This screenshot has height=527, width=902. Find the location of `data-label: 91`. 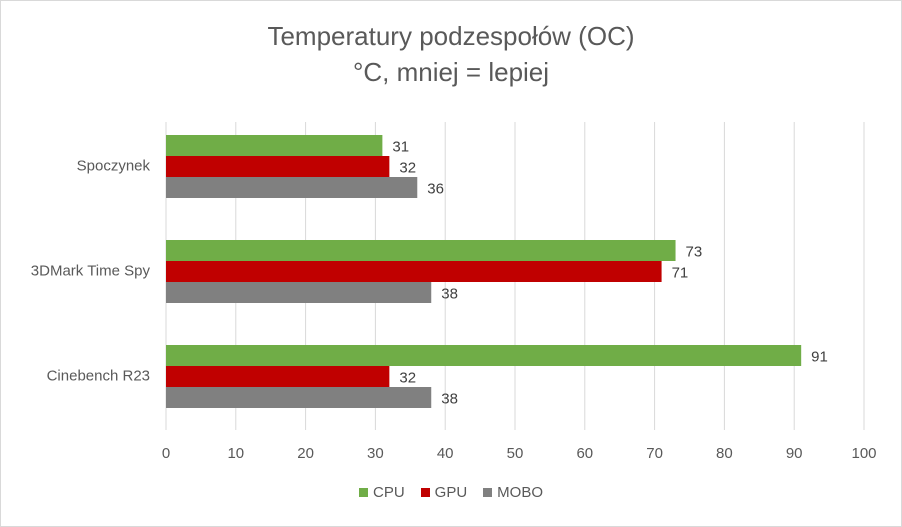

data-label: 91 is located at coordinates (819, 357).